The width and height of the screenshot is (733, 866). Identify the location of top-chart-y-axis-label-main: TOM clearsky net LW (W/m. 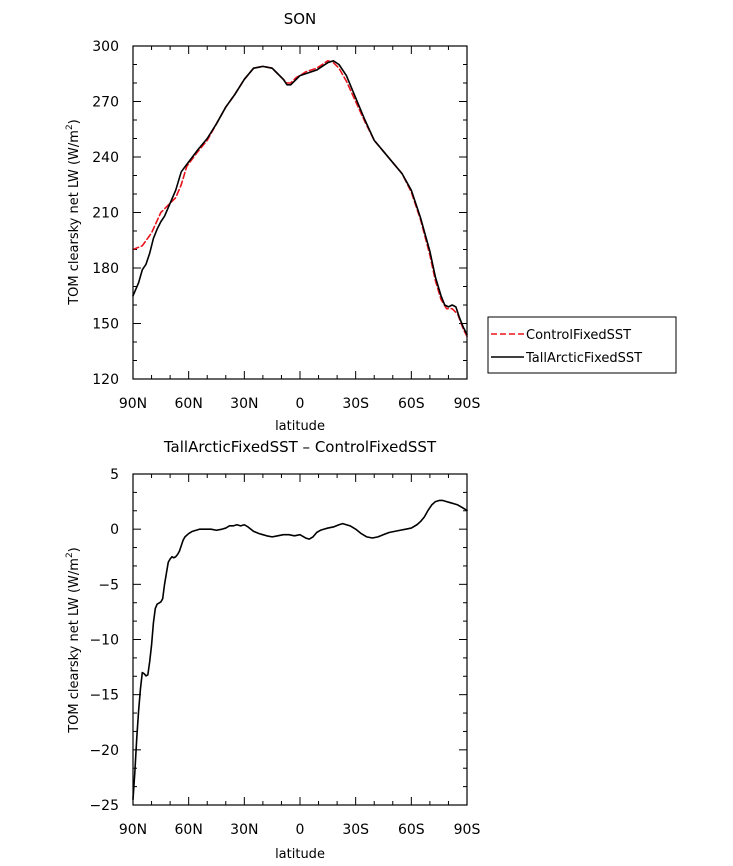
(74, 218).